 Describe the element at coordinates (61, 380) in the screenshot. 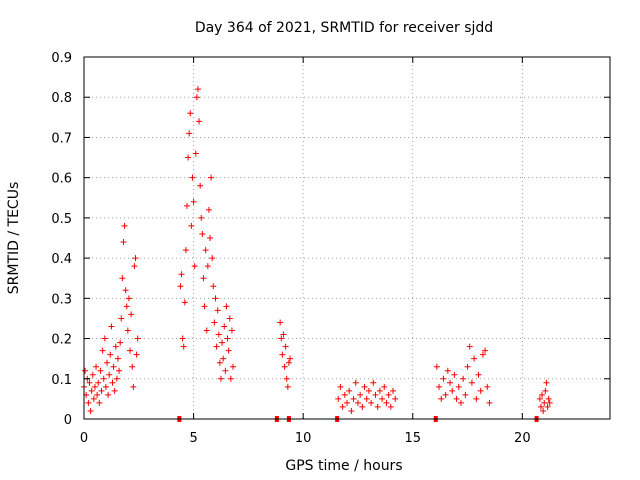

I see `y-tick-label: 0.1` at that location.